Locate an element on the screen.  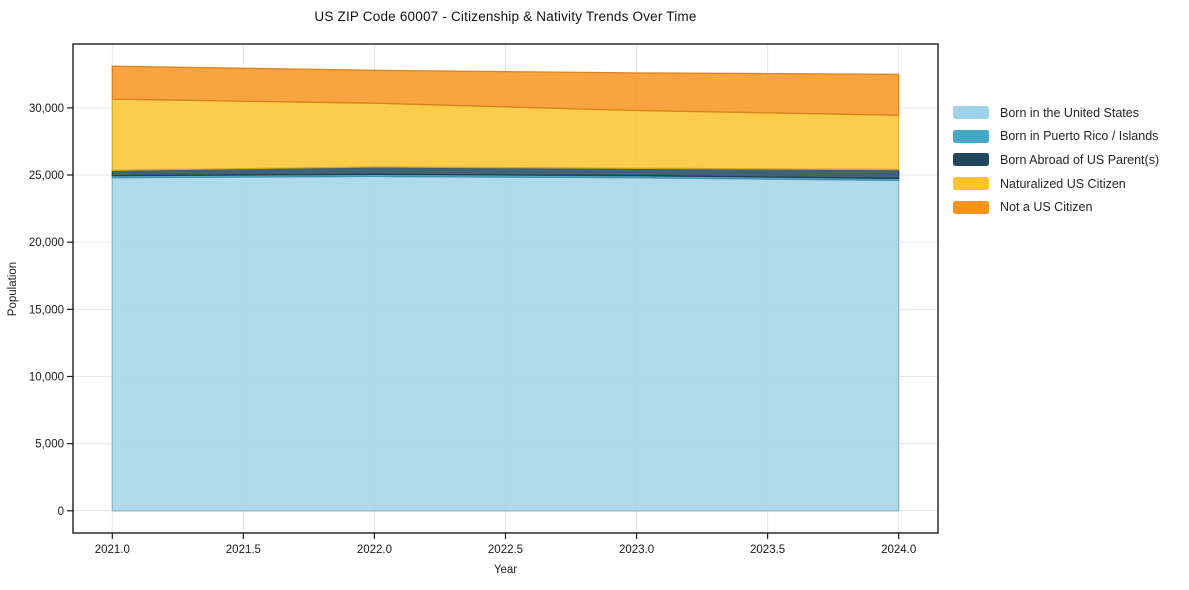
legend-item-born-abroad: Born Abroad of US Parent(s) is located at coordinates (1056, 160).